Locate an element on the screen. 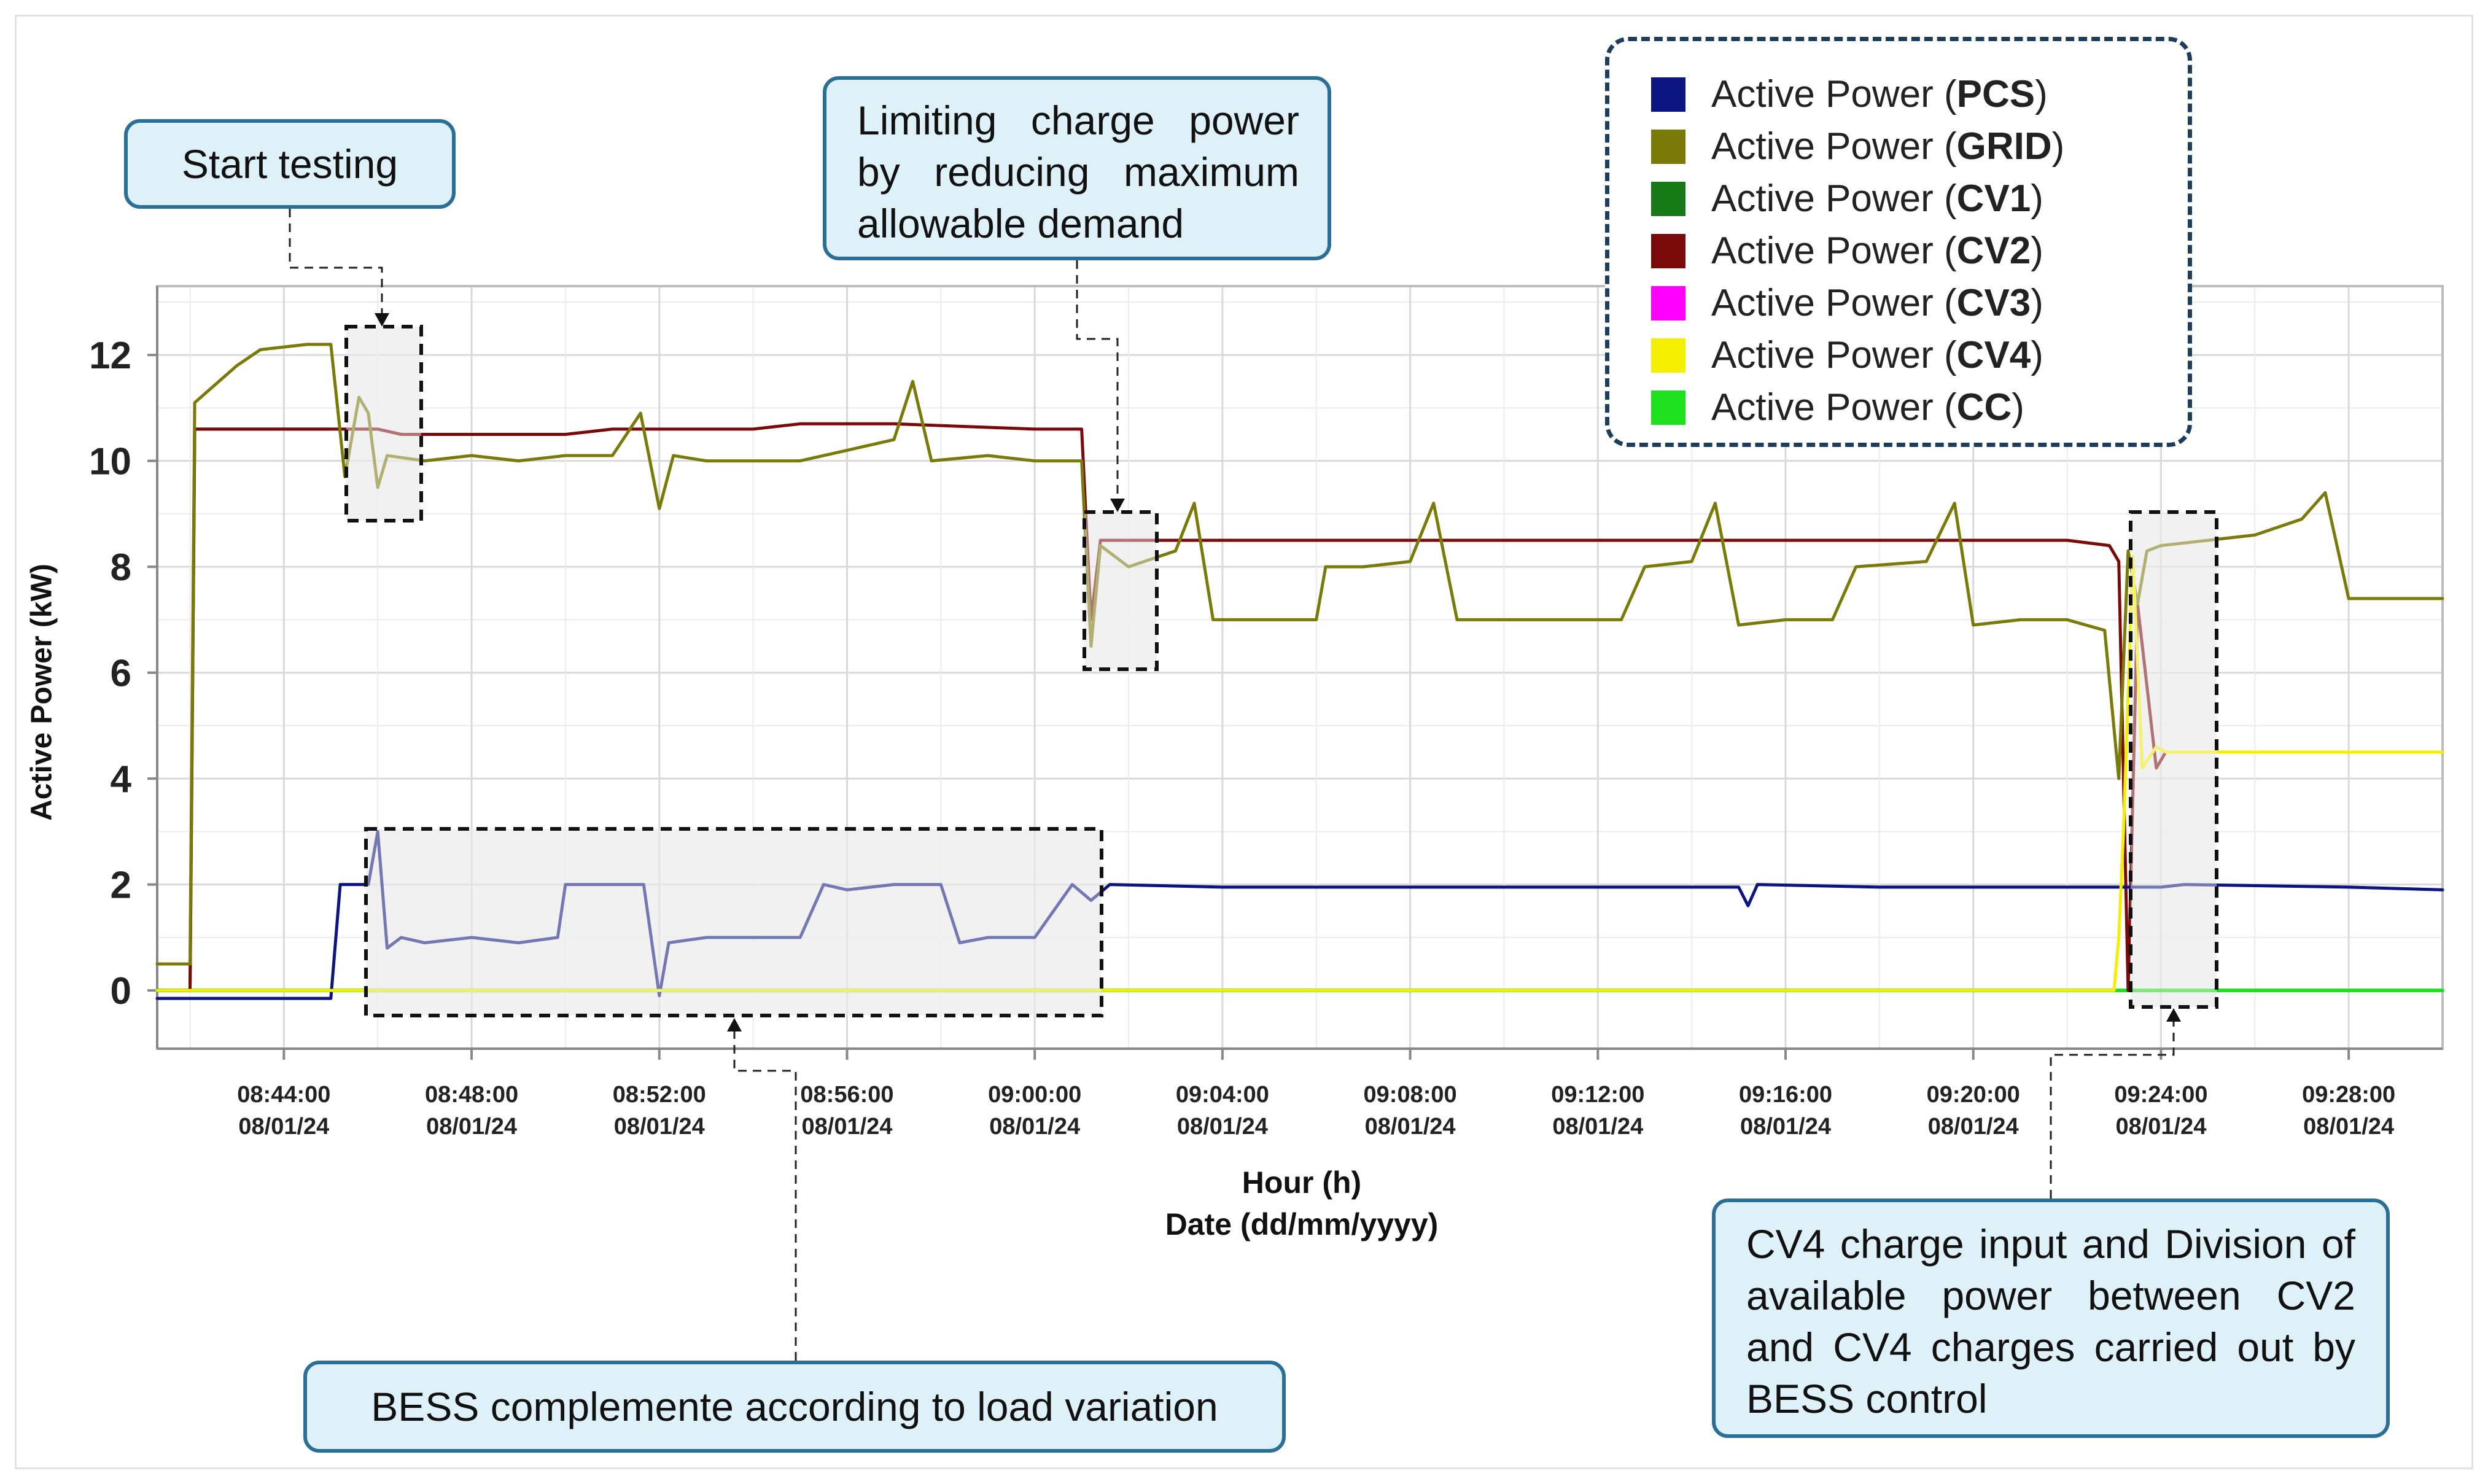  legend-item-grid: Active Power (GRID) is located at coordinates (1919, 146).